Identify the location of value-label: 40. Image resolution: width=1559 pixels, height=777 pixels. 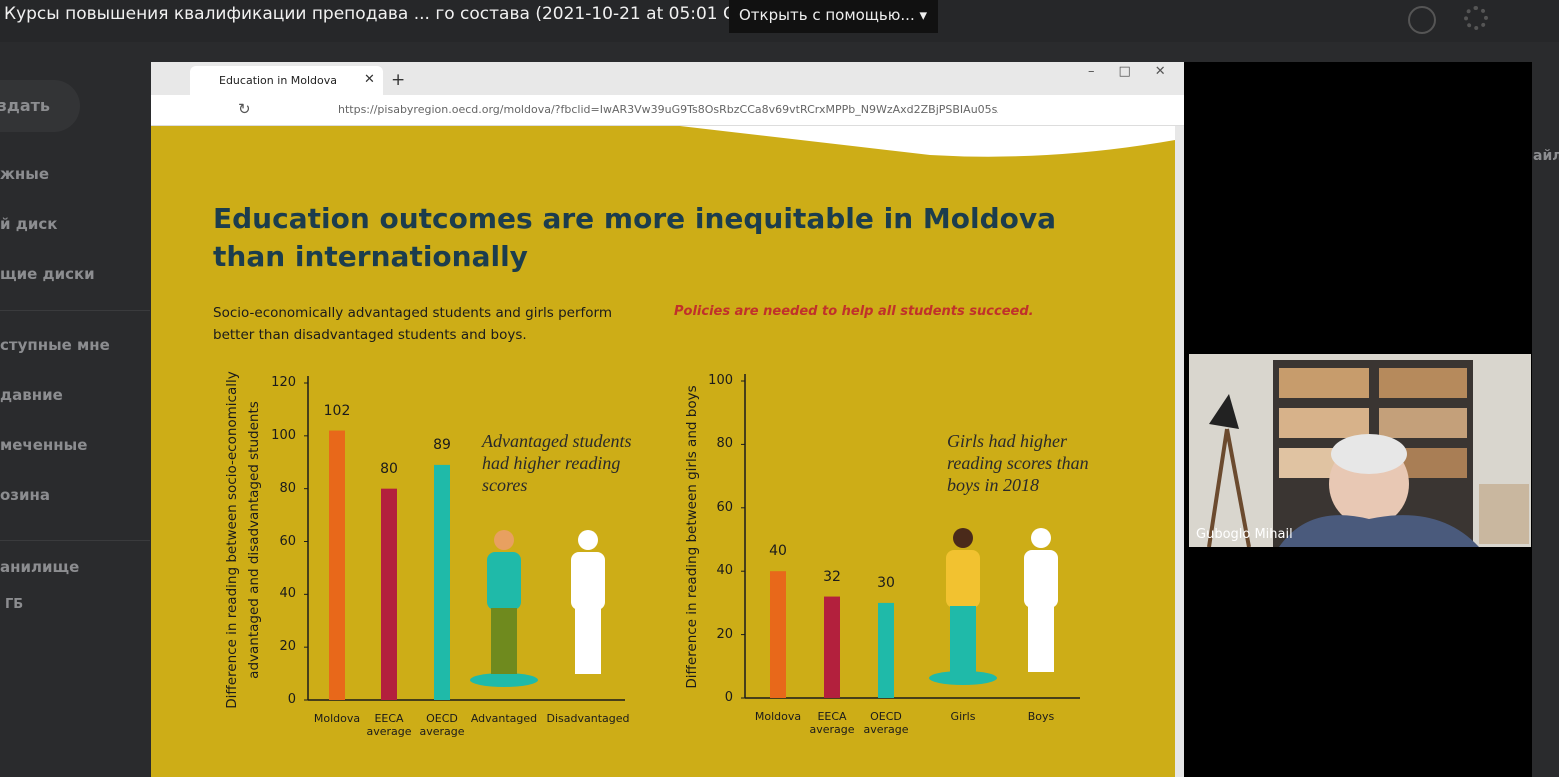
(778, 551).